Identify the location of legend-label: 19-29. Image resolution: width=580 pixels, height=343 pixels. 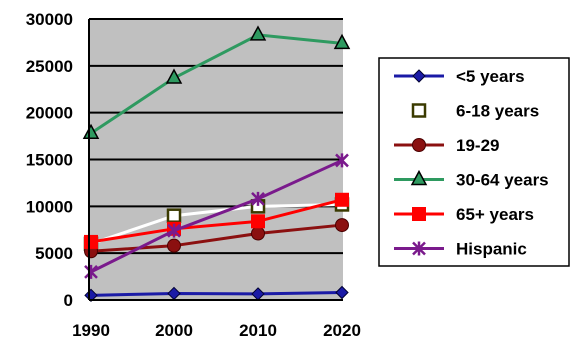
(477, 145).